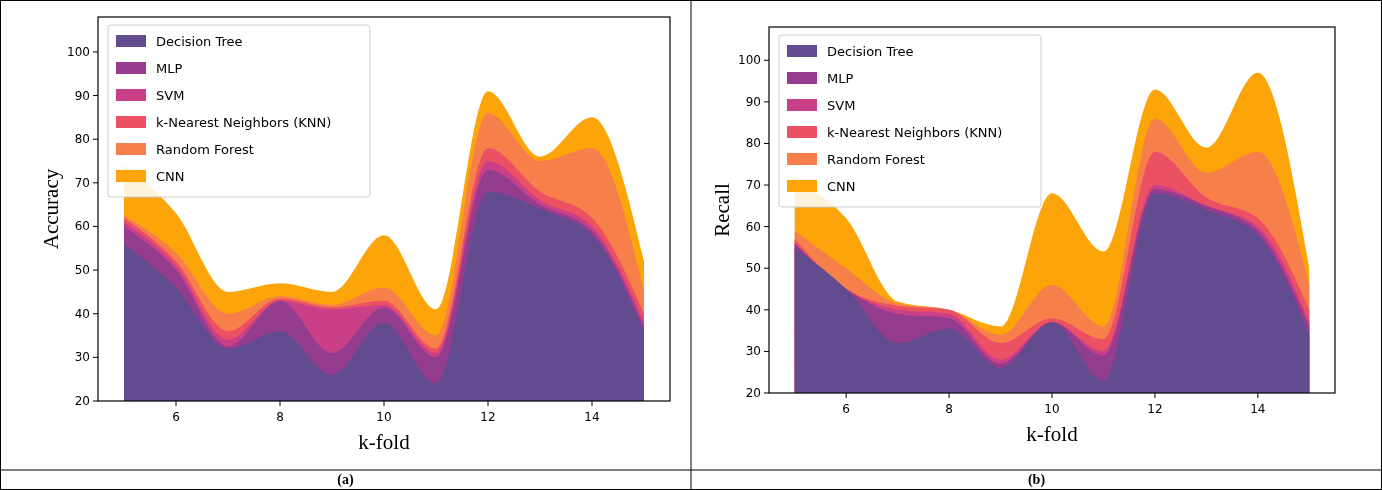 The image size is (1382, 490). What do you see at coordinates (345, 480) in the screenshot?
I see `text: (a)` at bounding box center [345, 480].